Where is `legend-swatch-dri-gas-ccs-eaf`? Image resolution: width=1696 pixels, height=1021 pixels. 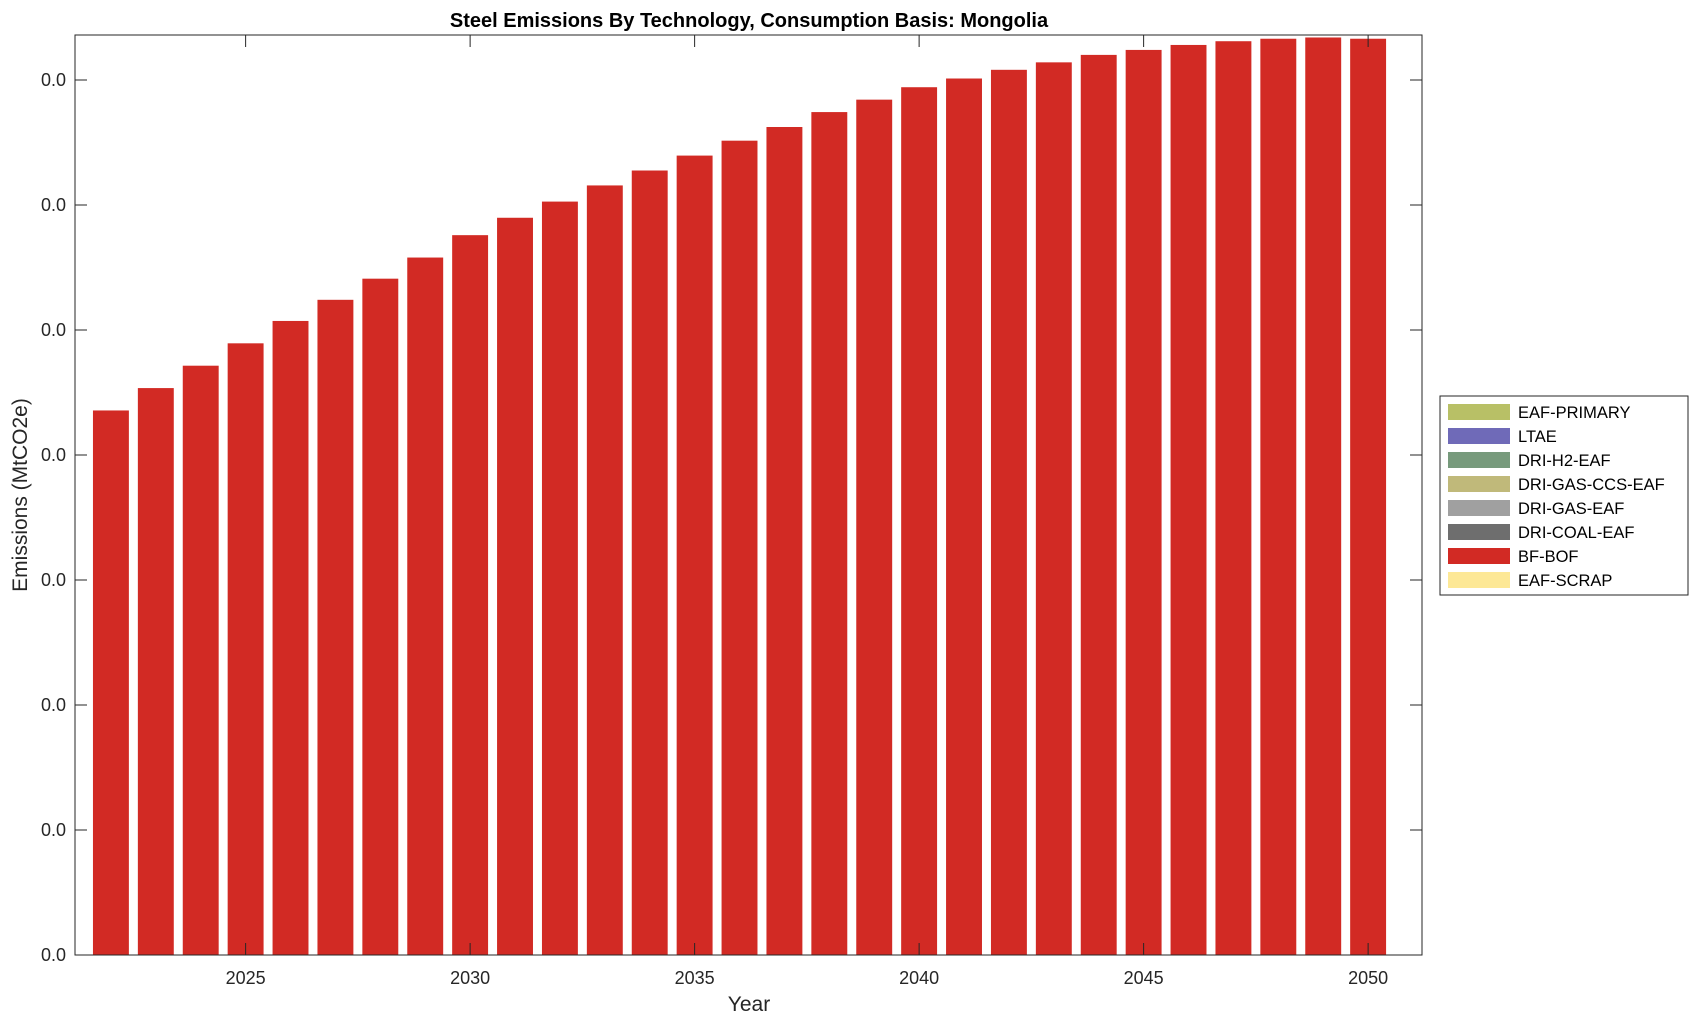
legend-swatch-dri-gas-ccs-eaf is located at coordinates (1479, 484).